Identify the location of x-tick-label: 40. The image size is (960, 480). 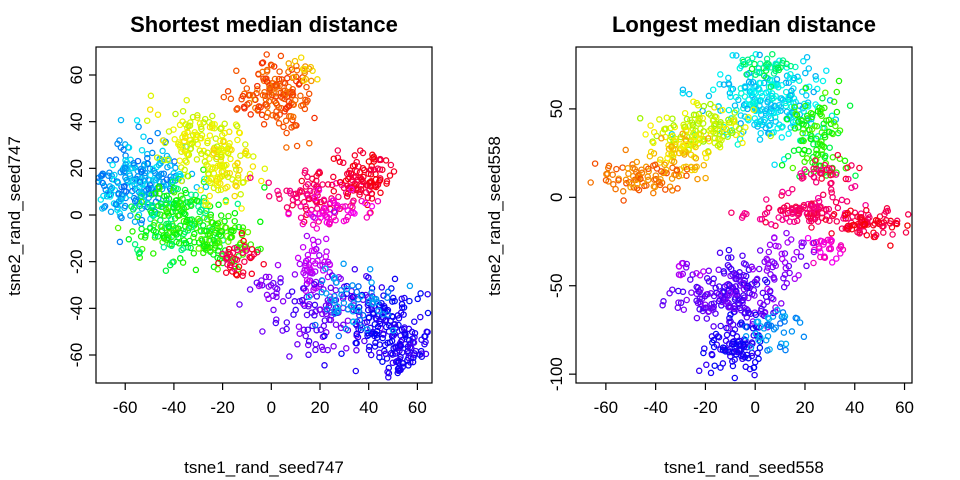
(368, 407).